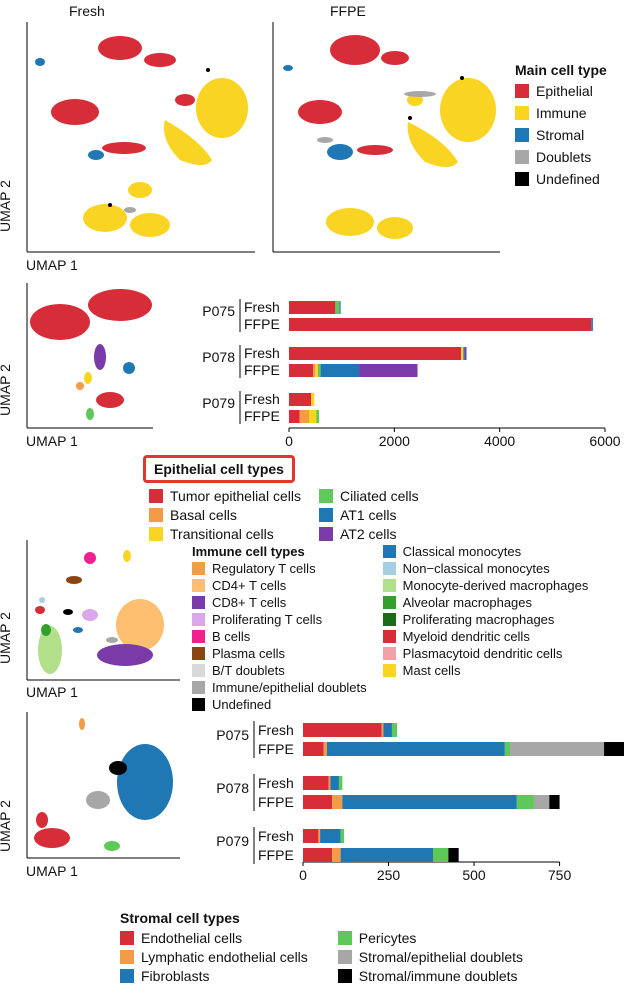 This screenshot has width=624, height=995. Describe the element at coordinates (279, 636) in the screenshot. I see `legend-immune-item: B cells` at that location.